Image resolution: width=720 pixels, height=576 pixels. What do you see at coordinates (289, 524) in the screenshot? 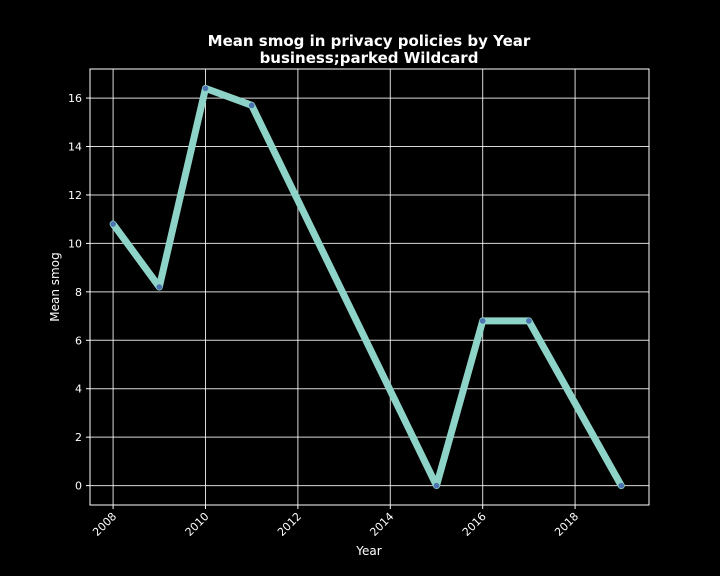
I see `x-tick-label: 2012` at bounding box center [289, 524].